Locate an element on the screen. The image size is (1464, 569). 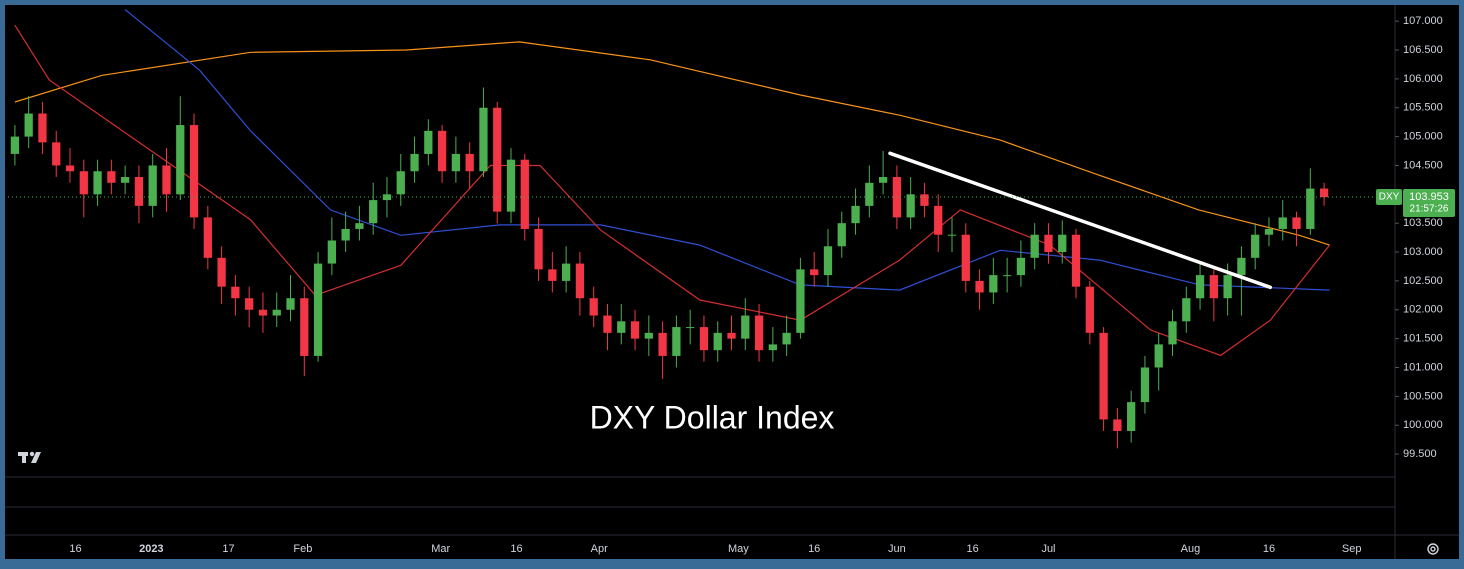
y-tick-label: 102.000 is located at coordinates (1423, 310).